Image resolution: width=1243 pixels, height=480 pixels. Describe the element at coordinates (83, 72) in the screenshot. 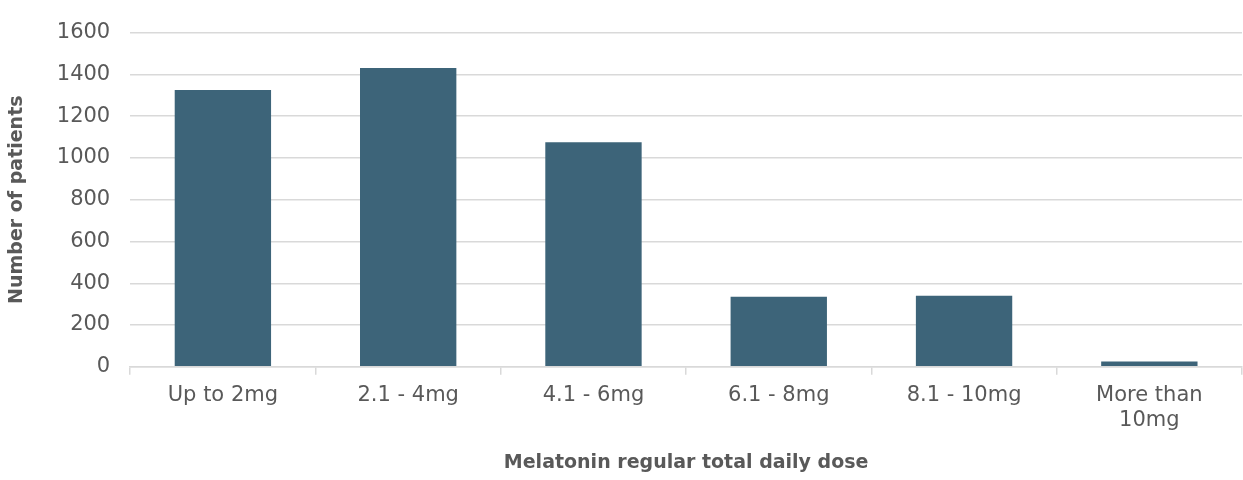

I see `y-tick-label: 1400` at that location.